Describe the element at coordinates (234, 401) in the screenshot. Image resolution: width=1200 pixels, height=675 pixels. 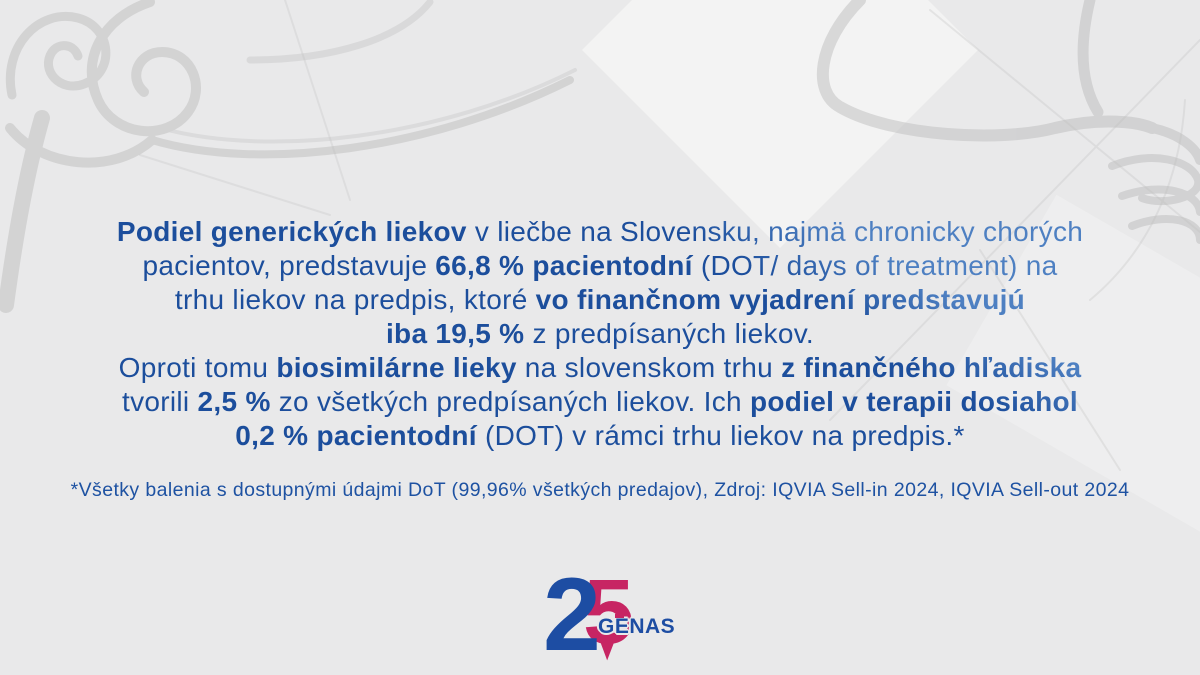
I see `statement-bold-segment: 2,5 %` at that location.